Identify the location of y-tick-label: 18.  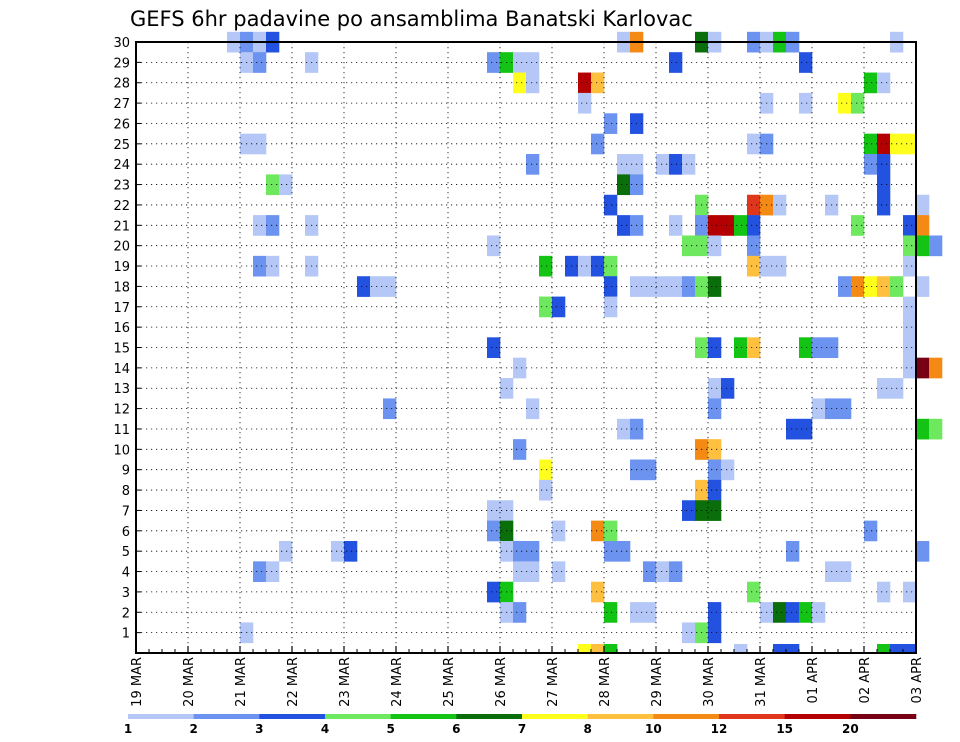
(121, 287).